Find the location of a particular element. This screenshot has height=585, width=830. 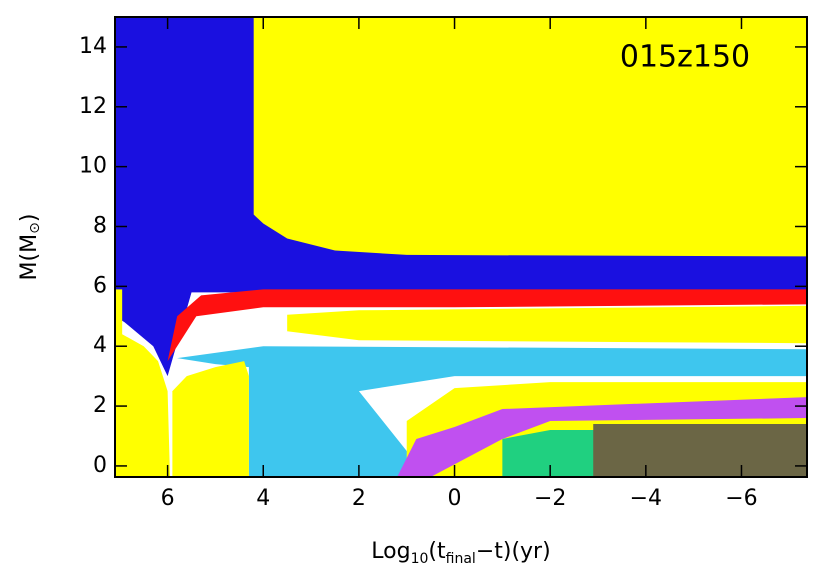

y-tick-label: 2 is located at coordinates (100, 405).